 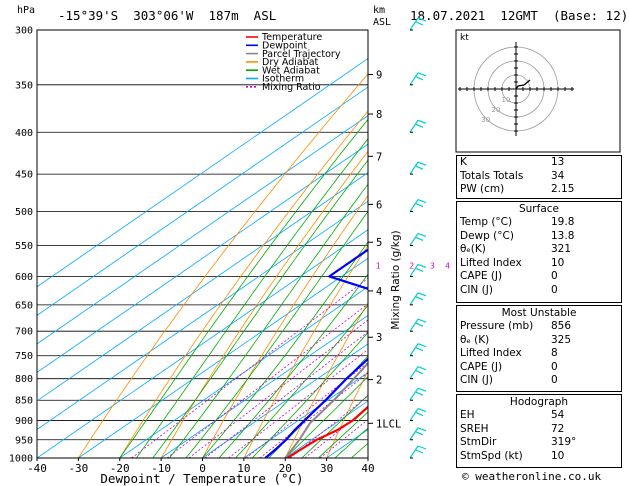 I want to click on index-label: Temp (°C), so click(x=486, y=222).